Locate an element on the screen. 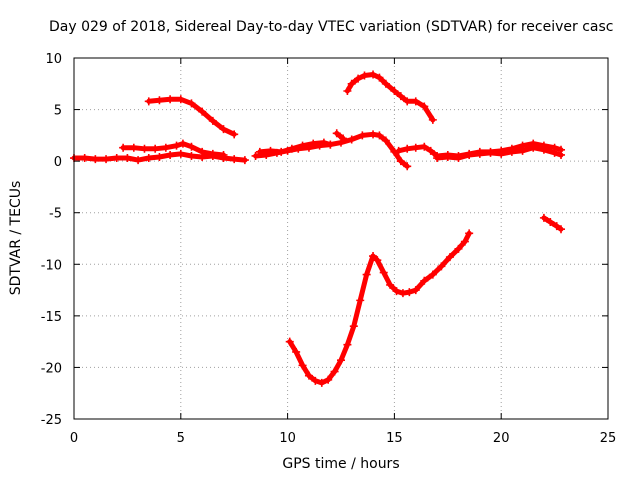 The width and height of the screenshot is (640, 480). y-tick-label: -25 is located at coordinates (51, 420).